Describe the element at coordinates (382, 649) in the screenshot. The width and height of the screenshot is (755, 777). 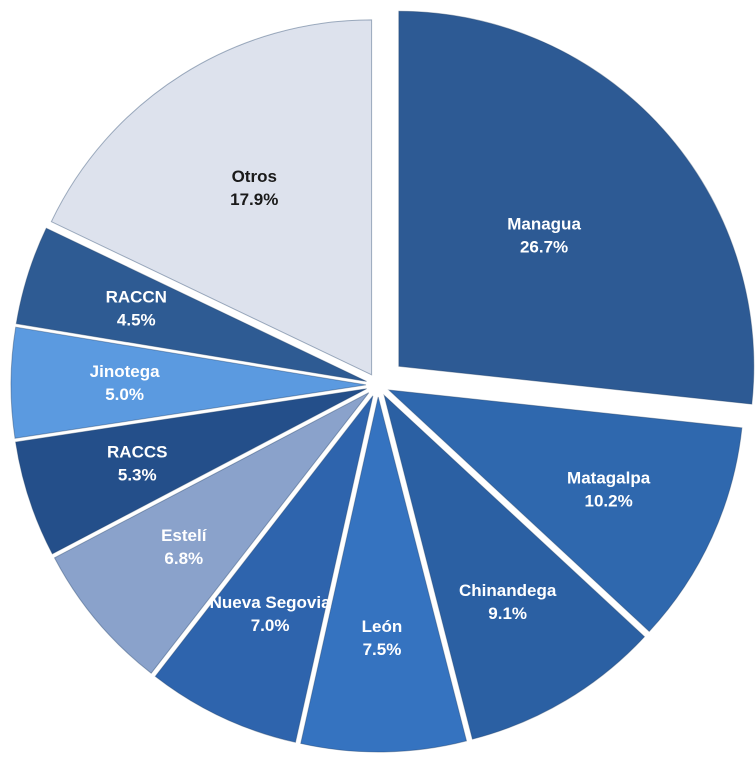
I see `slice-value-label: 7.5%` at that location.